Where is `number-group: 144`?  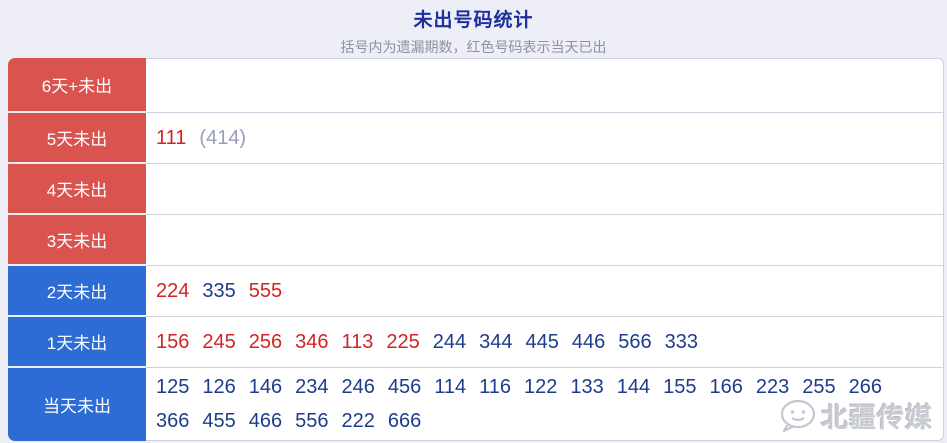
number-group: 144 is located at coordinates (633, 387).